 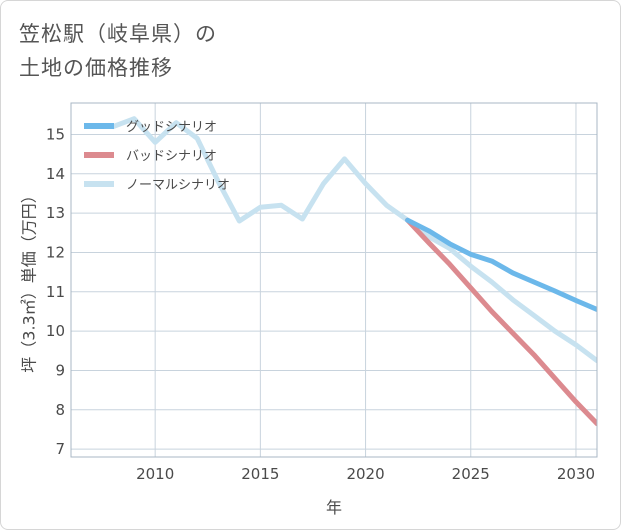 I want to click on x-axis-title: 年, so click(x=334, y=507).